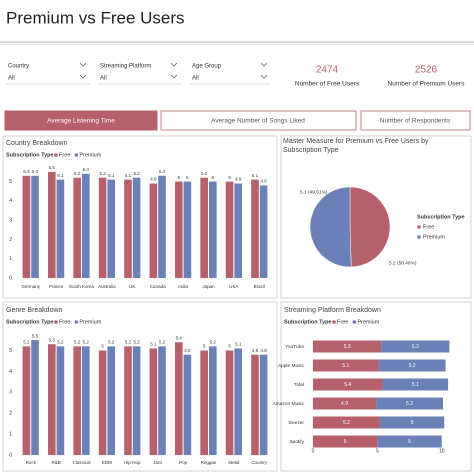 The width and height of the screenshot is (474, 474). I want to click on x-tick-label: Pop, so click(183, 462).